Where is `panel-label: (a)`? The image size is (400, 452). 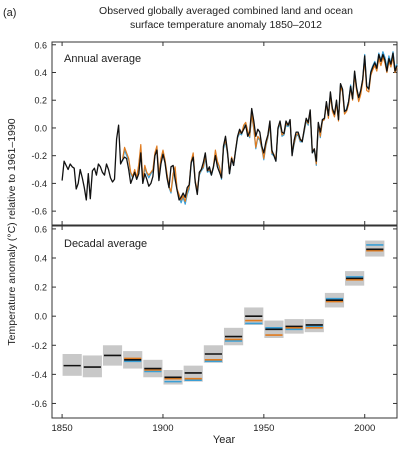
panel-label: (a) is located at coordinates (9, 13).